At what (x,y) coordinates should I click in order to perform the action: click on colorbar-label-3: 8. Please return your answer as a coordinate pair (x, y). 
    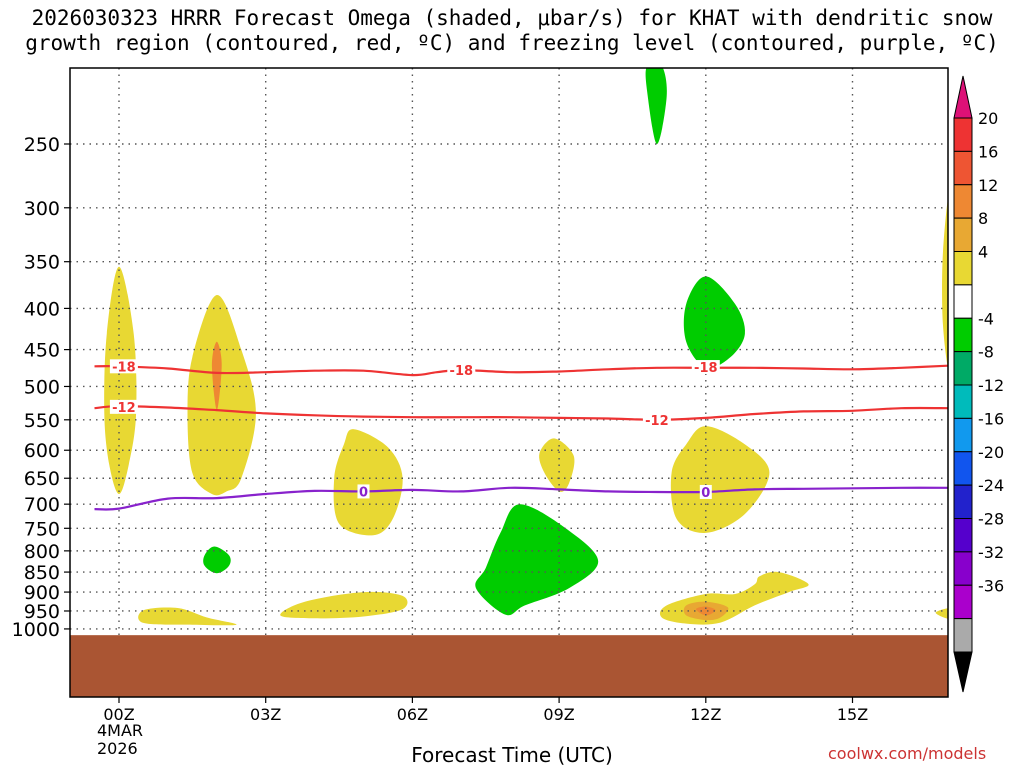
    Looking at the image, I should click on (983, 218).